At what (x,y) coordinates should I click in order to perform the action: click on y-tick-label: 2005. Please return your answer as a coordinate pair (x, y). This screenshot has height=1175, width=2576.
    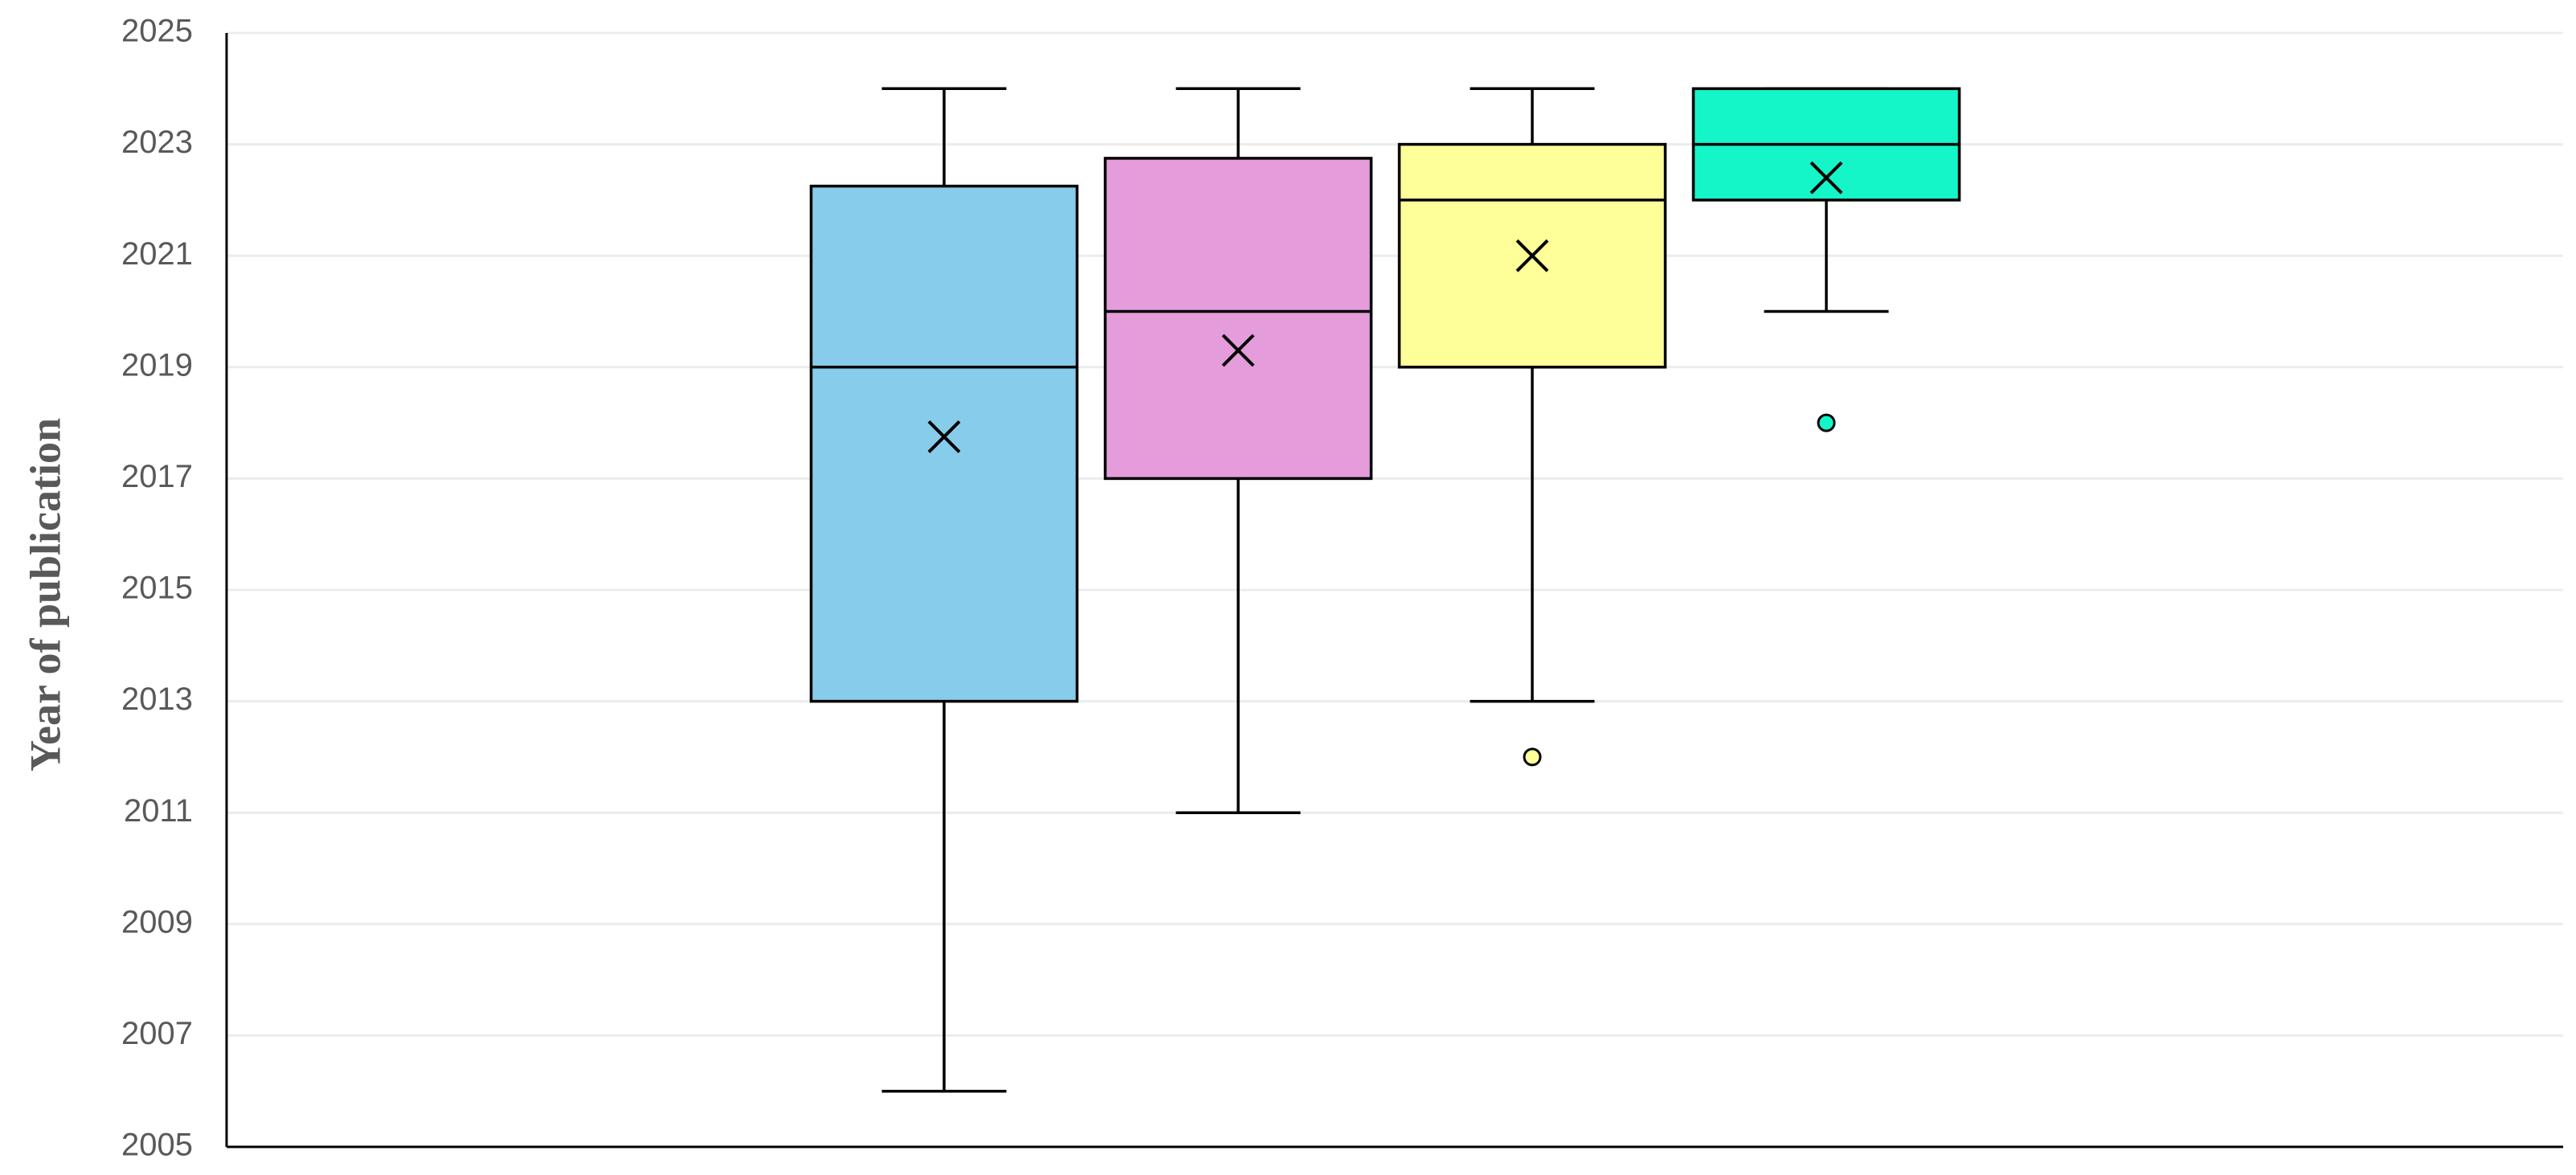
    Looking at the image, I should click on (157, 1145).